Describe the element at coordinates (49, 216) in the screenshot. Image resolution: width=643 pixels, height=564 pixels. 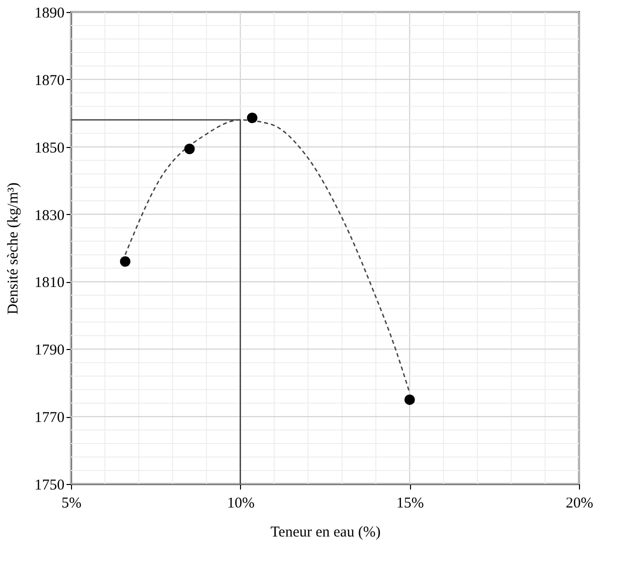
I see `y-tick-label: 1830` at that location.